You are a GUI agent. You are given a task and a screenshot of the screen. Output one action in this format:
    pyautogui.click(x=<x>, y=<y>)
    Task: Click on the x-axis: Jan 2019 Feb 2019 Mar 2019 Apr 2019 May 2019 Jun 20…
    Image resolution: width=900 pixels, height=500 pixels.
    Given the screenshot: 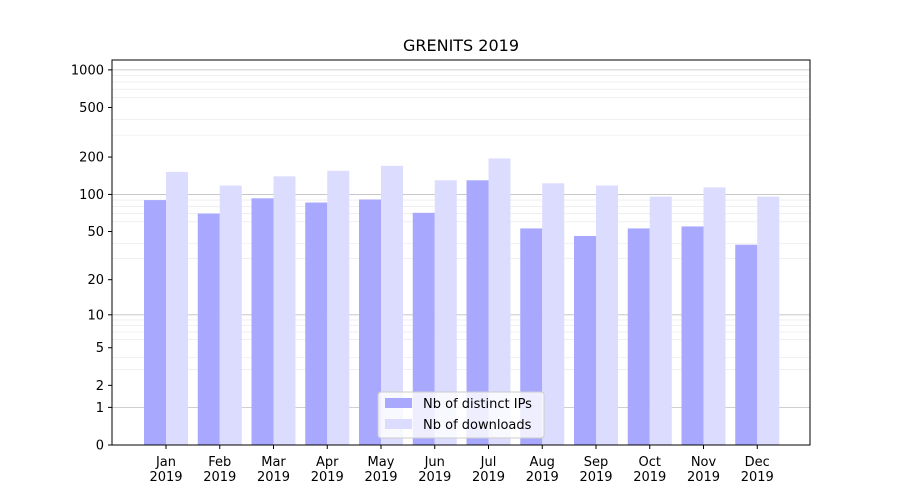 What is the action you would take?
    pyautogui.click(x=461, y=465)
    